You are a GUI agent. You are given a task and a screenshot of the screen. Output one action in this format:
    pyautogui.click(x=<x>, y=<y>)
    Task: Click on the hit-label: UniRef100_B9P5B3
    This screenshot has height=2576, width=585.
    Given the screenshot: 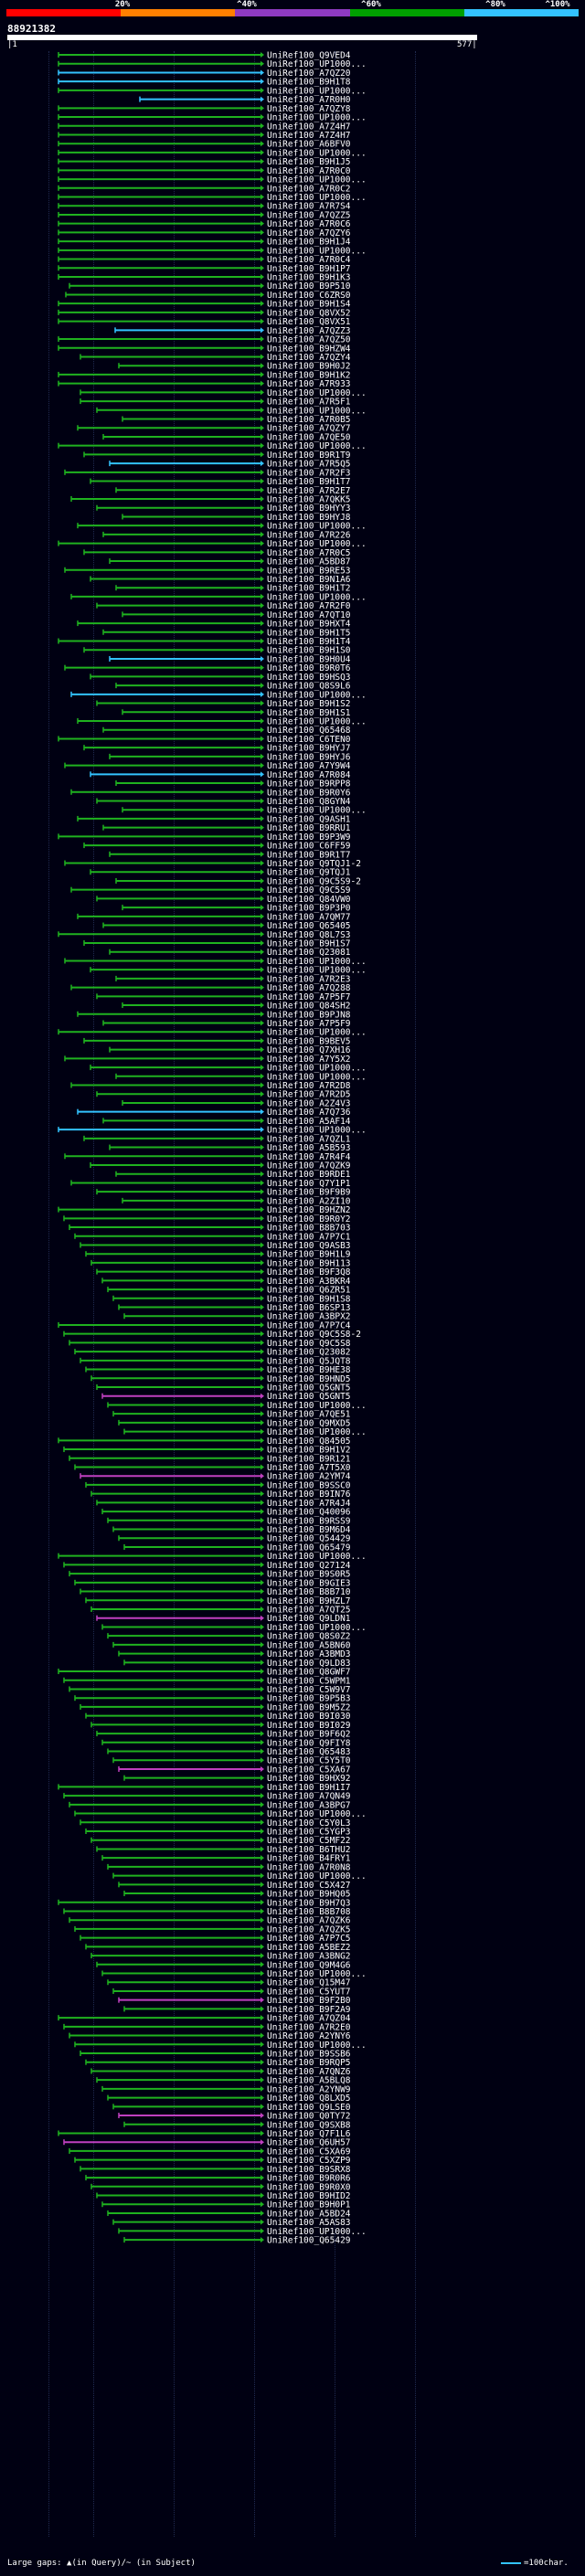 What is the action you would take?
    pyautogui.click(x=309, y=1699)
    